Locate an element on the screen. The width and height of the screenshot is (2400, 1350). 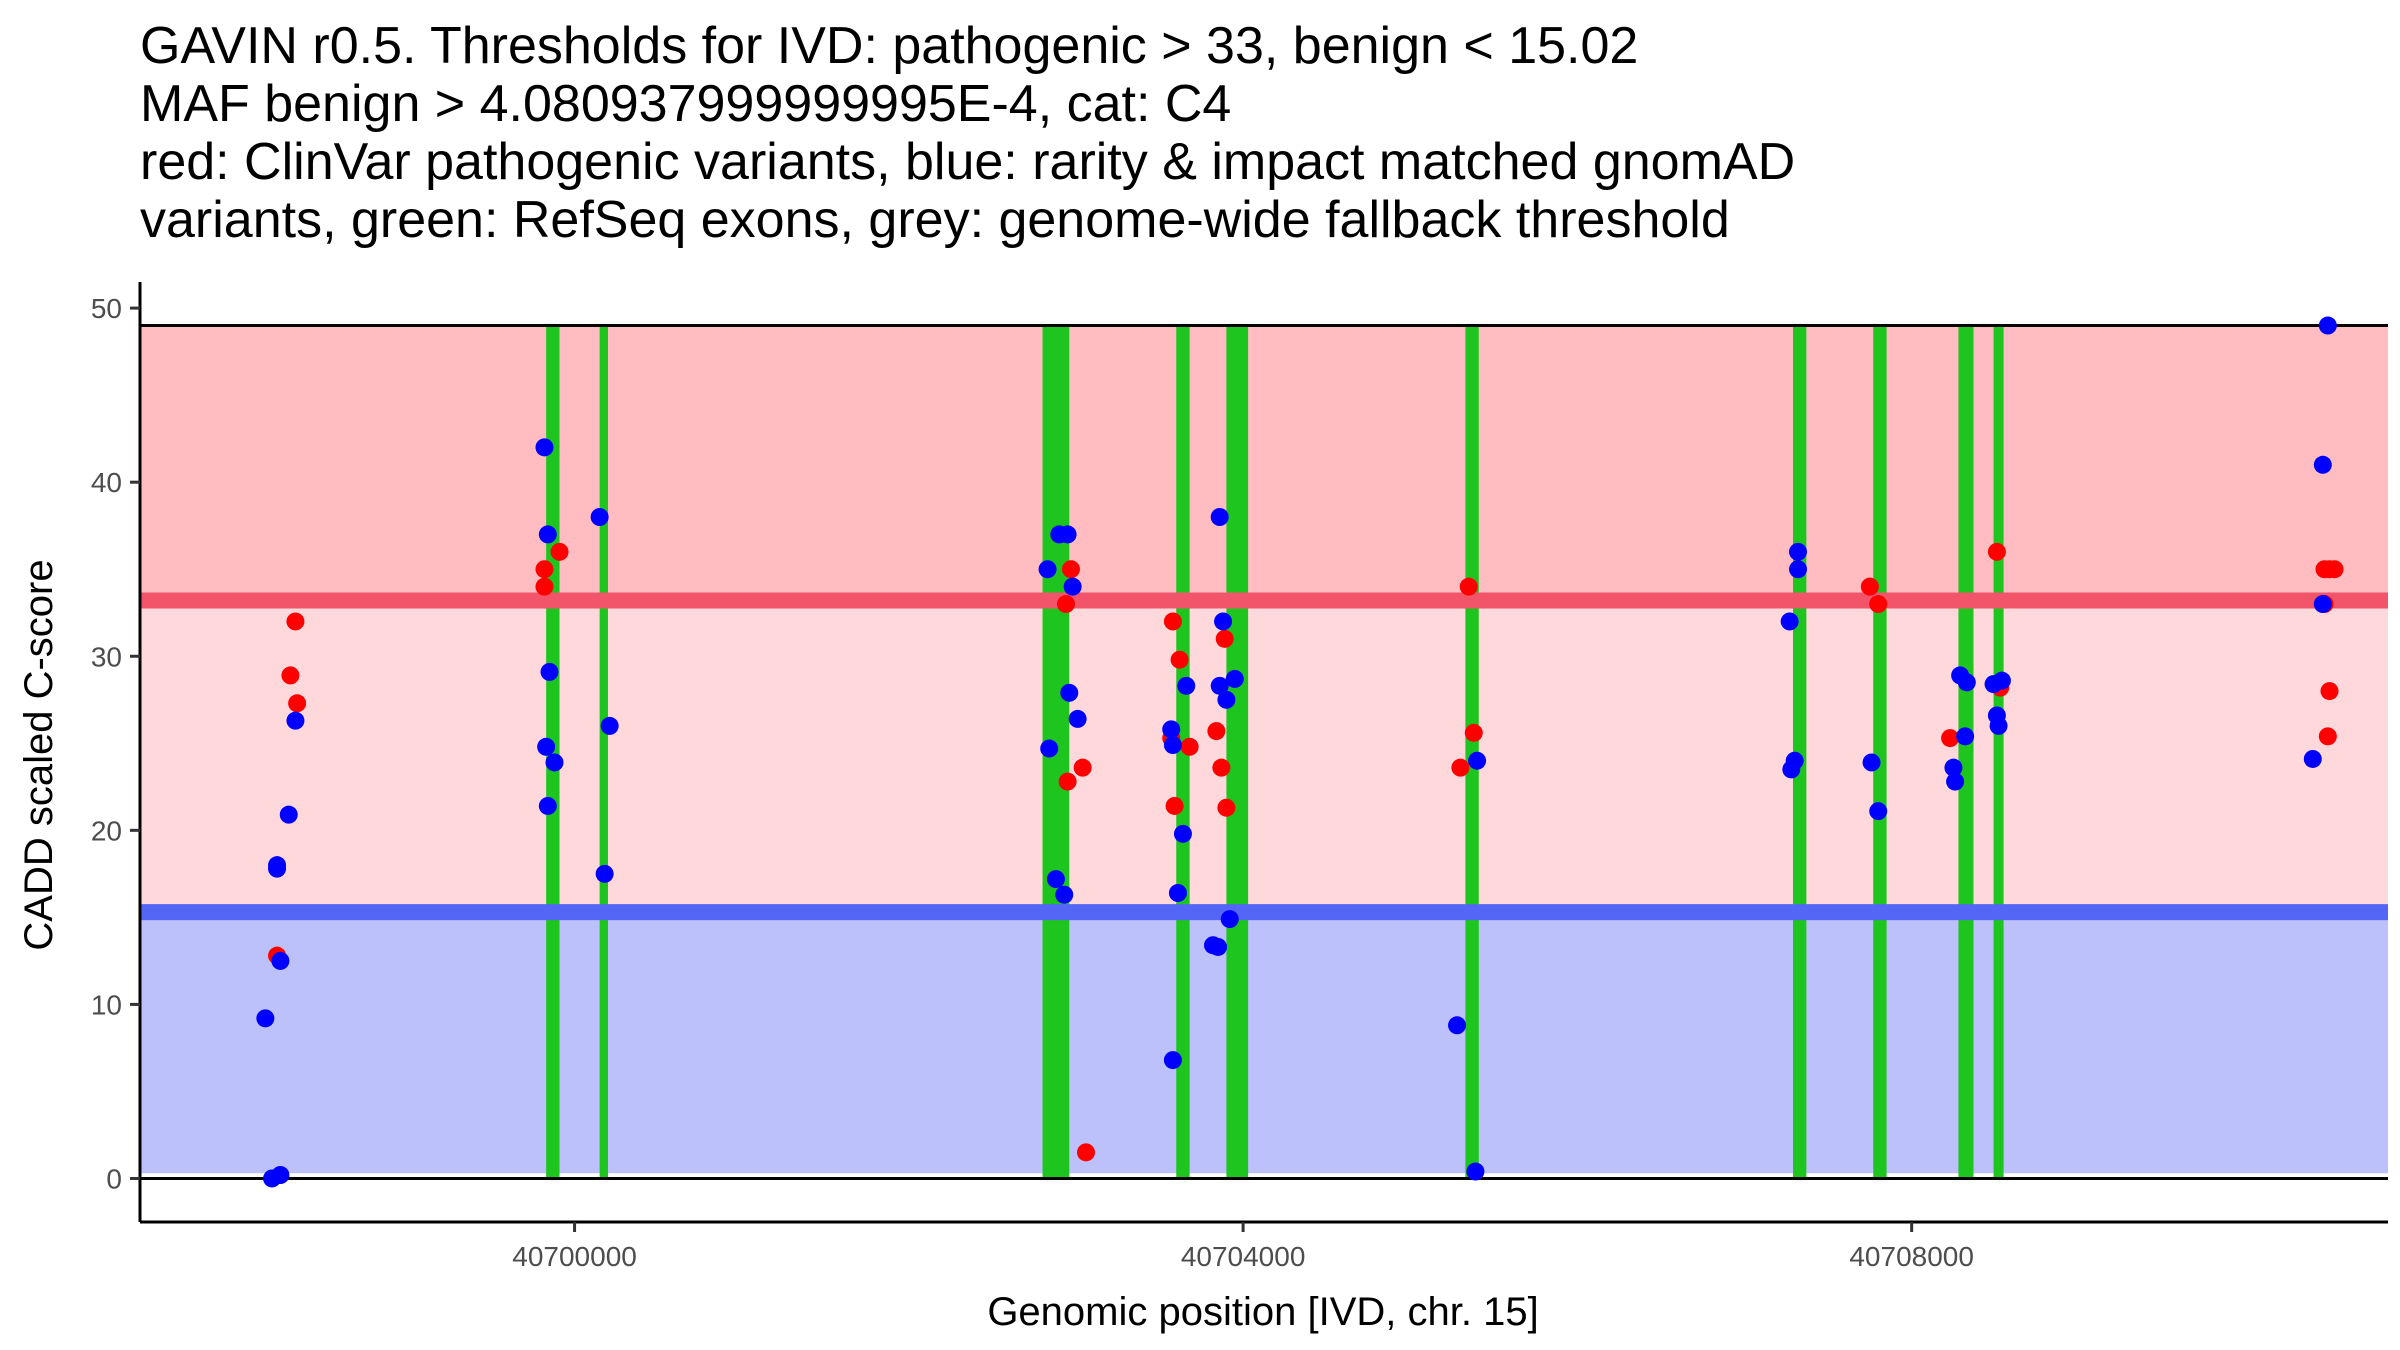
x-tick-label-40708000: 40708000 is located at coordinates (1911, 1256).